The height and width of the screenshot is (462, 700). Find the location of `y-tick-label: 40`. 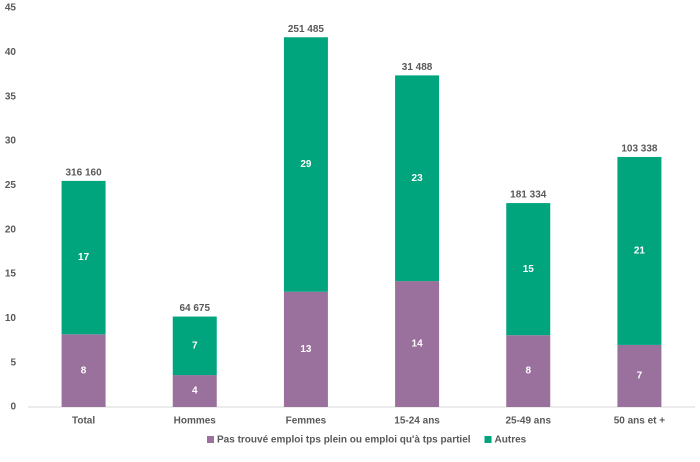

y-tick-label: 40 is located at coordinates (11, 52).